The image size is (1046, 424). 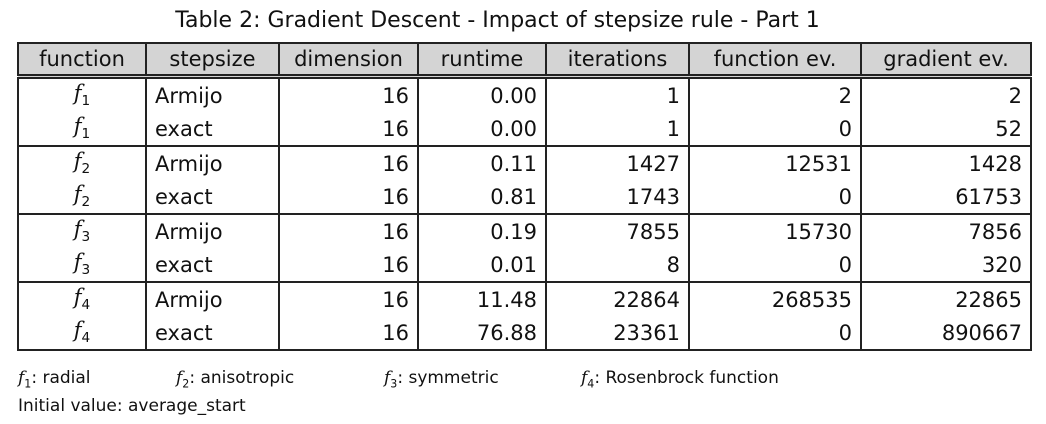 What do you see at coordinates (946, 60) in the screenshot?
I see `column-header: gradient ev.` at bounding box center [946, 60].